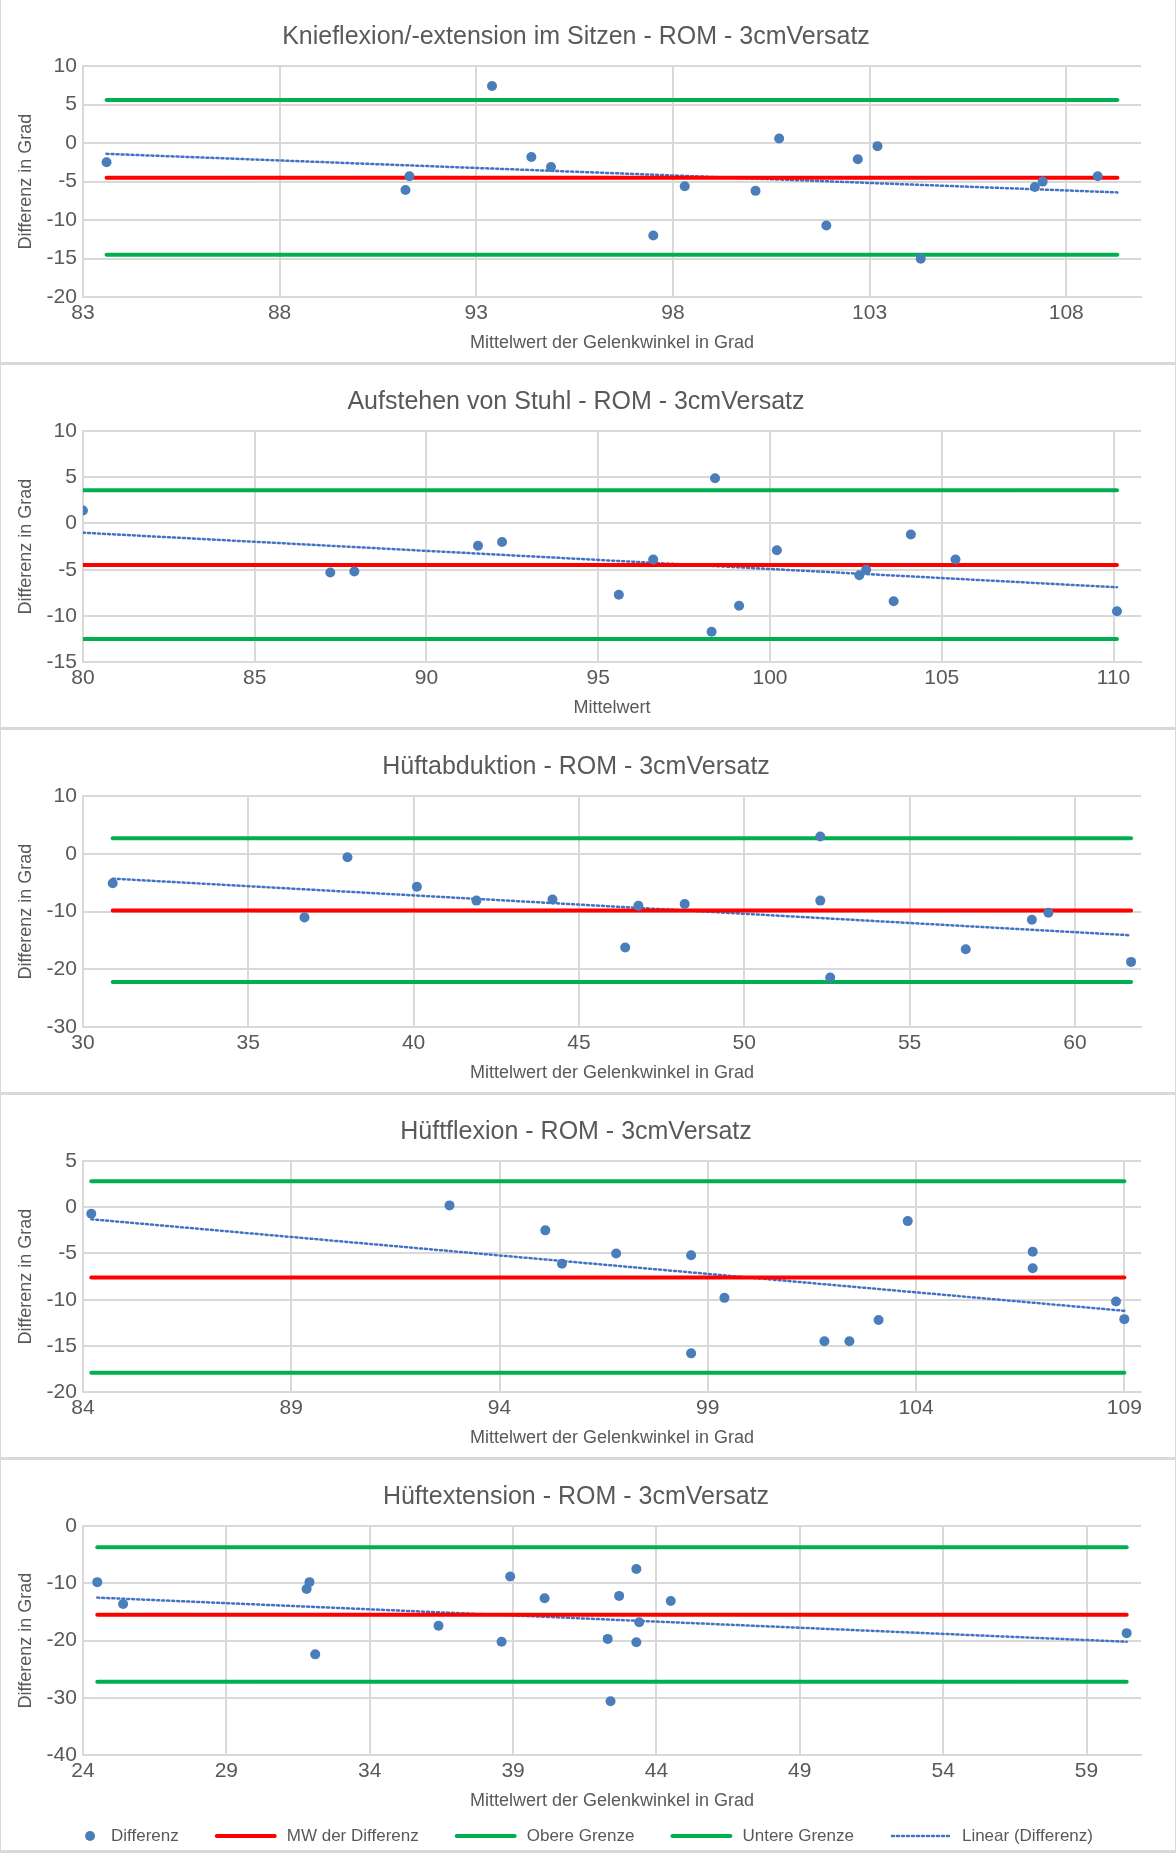  I want to click on x-tick-label: 99, so click(708, 1406).